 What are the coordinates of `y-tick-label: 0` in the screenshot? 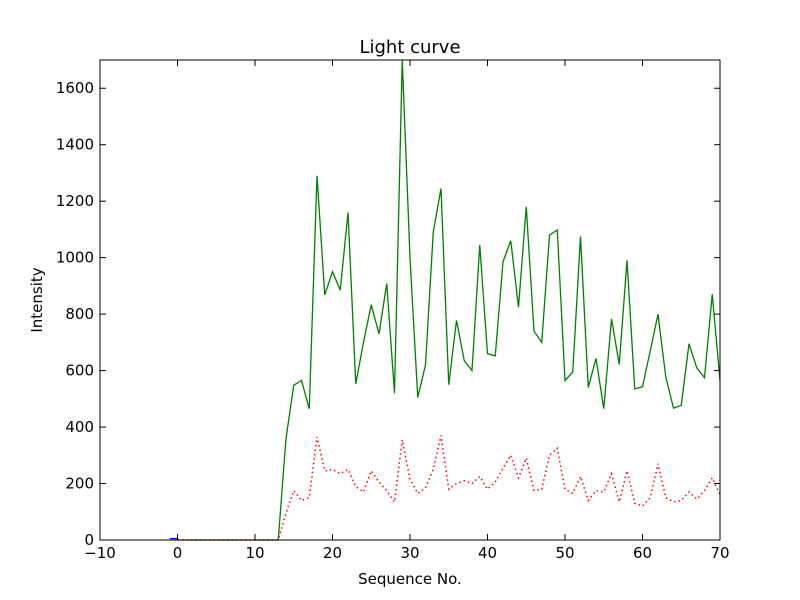 It's located at (89, 540).